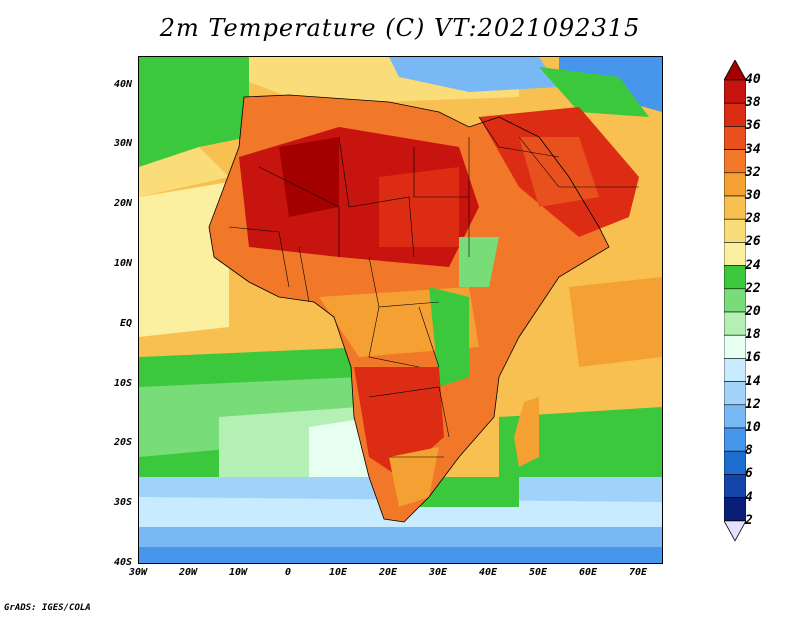 This screenshot has height=618, width=800. What do you see at coordinates (122, 442) in the screenshot?
I see `y-tick-label: 20S` at bounding box center [122, 442].